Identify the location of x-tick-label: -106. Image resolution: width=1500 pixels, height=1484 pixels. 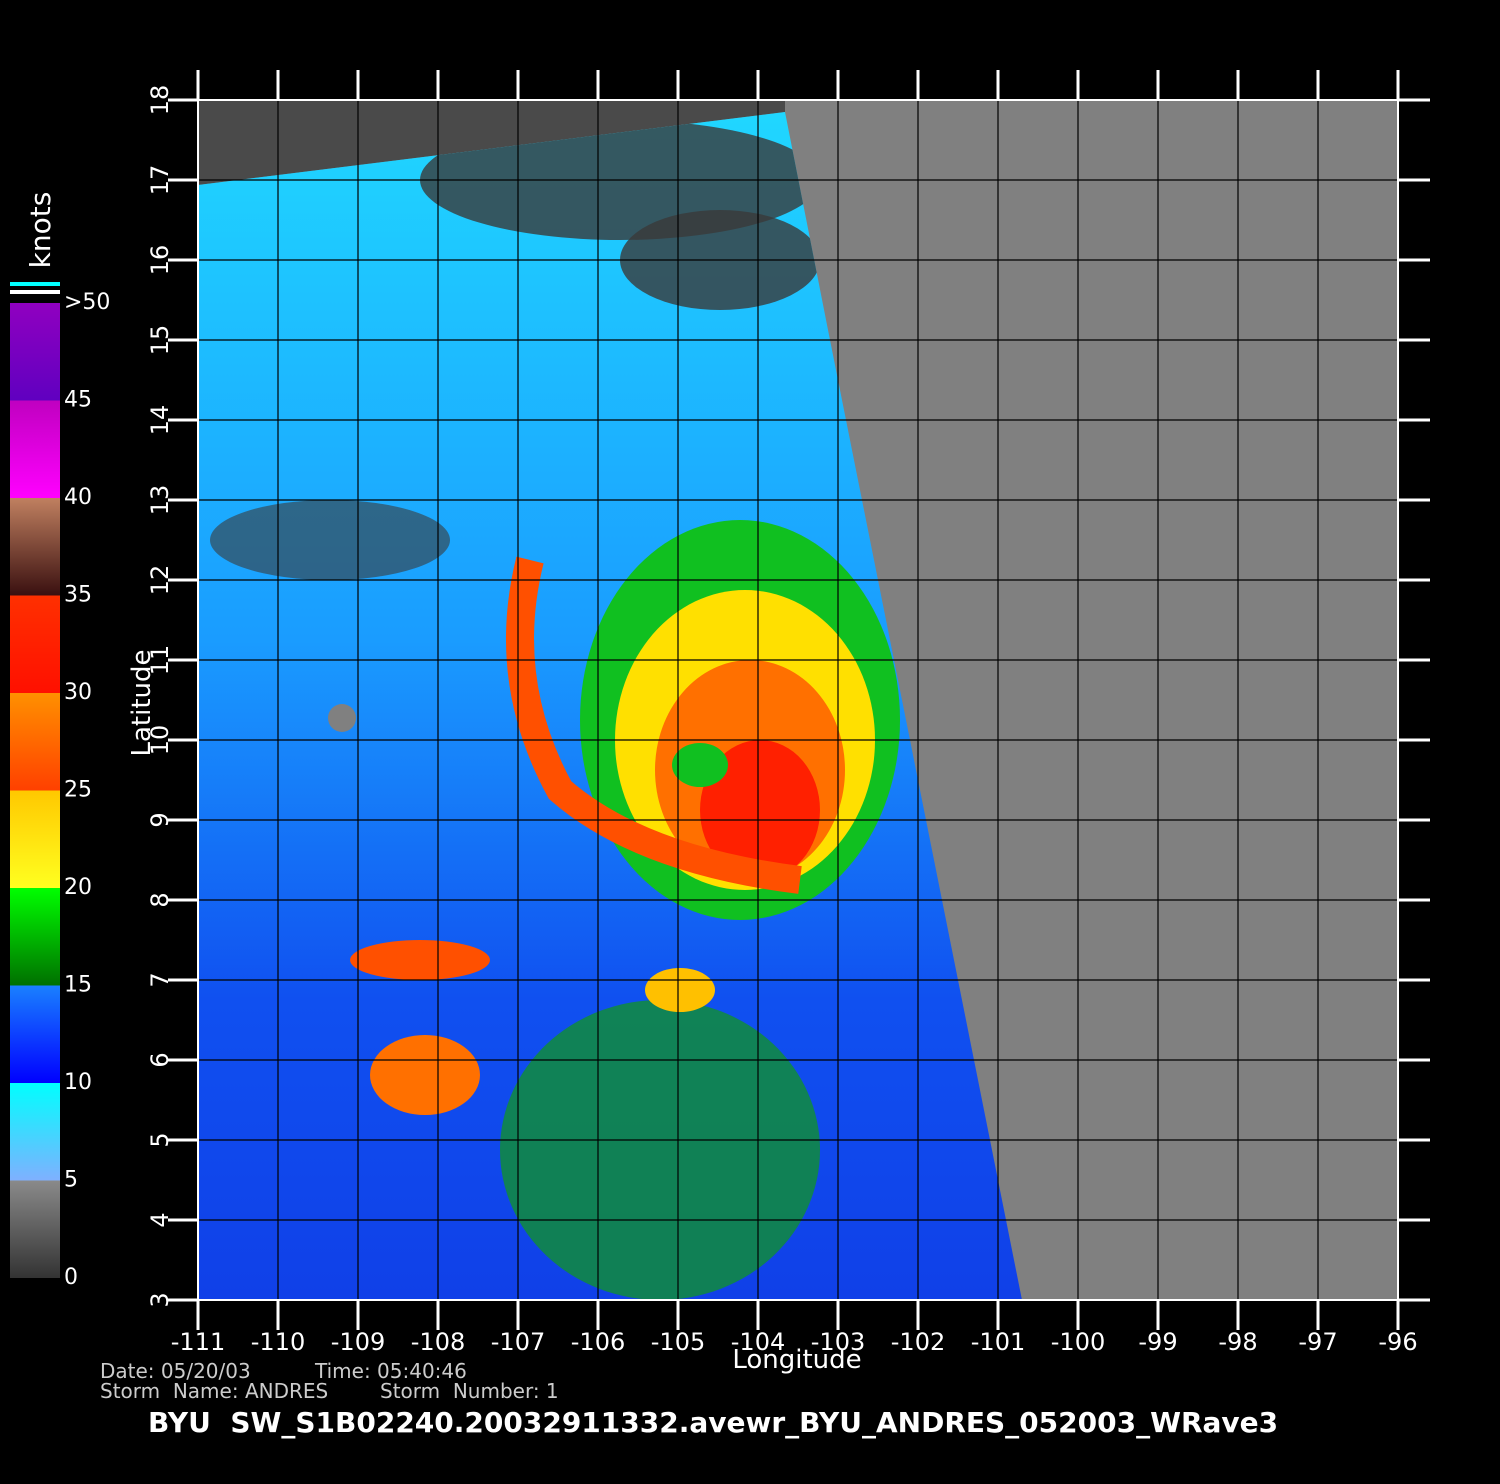
(598, 1342).